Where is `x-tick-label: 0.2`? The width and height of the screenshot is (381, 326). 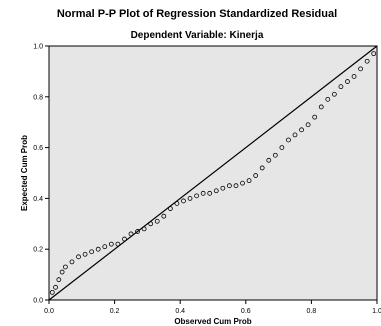 x-tick-label: 0.2 is located at coordinates (115, 311).